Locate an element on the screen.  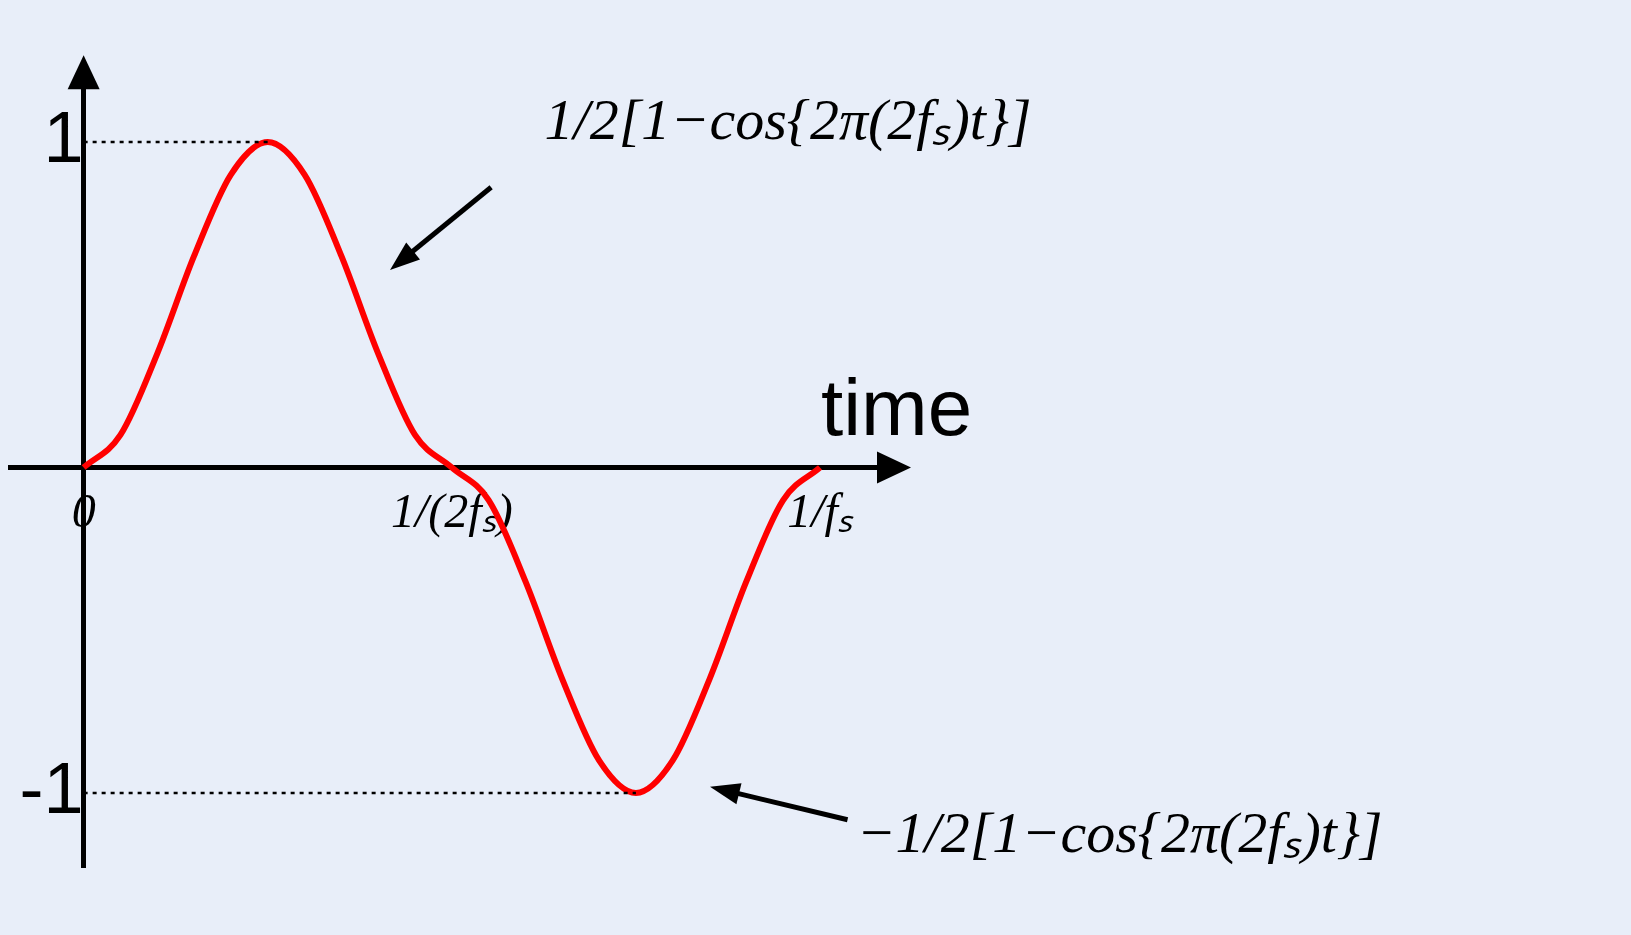
x-axis-title: time is located at coordinates (897, 407).